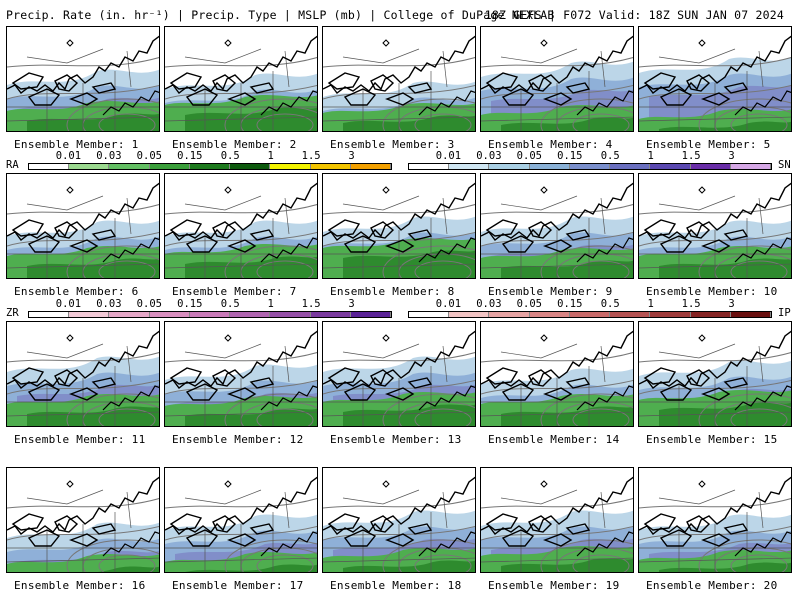 The image size is (800, 600). I want to click on ensemble-member-label: Ensemble Member: 14, so click(554, 439).